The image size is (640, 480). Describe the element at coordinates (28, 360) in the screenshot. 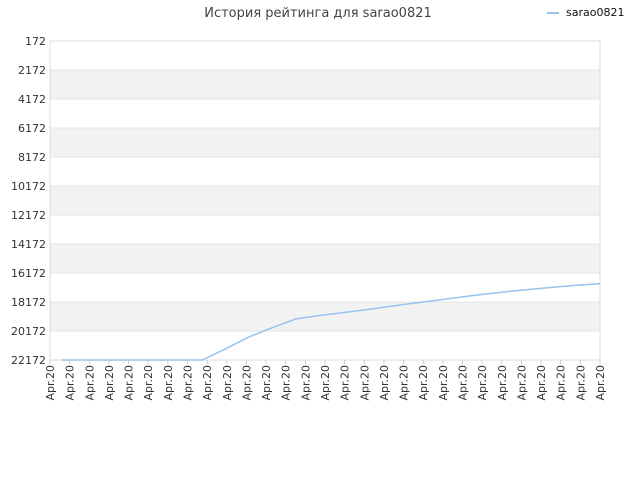

I see `y-tick-label: 22172` at that location.